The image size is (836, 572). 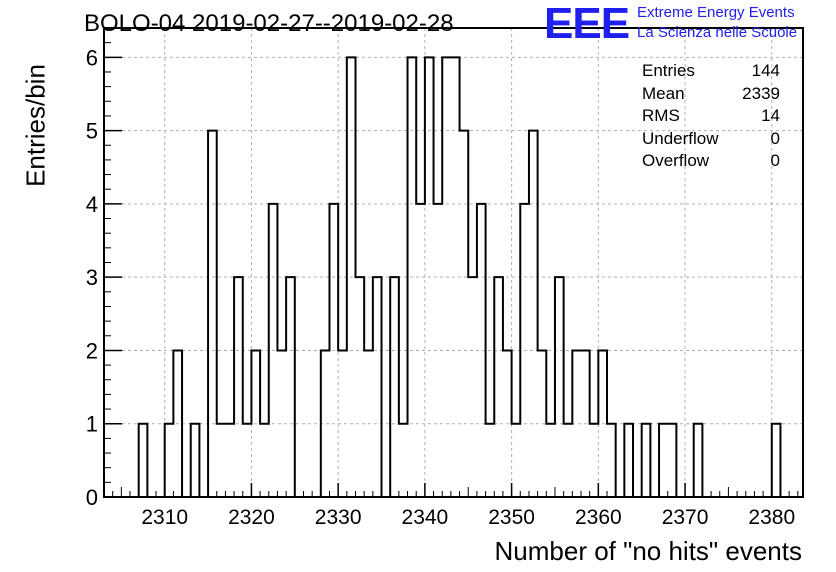 I want to click on x-tick-label: 2350, so click(x=511, y=517).